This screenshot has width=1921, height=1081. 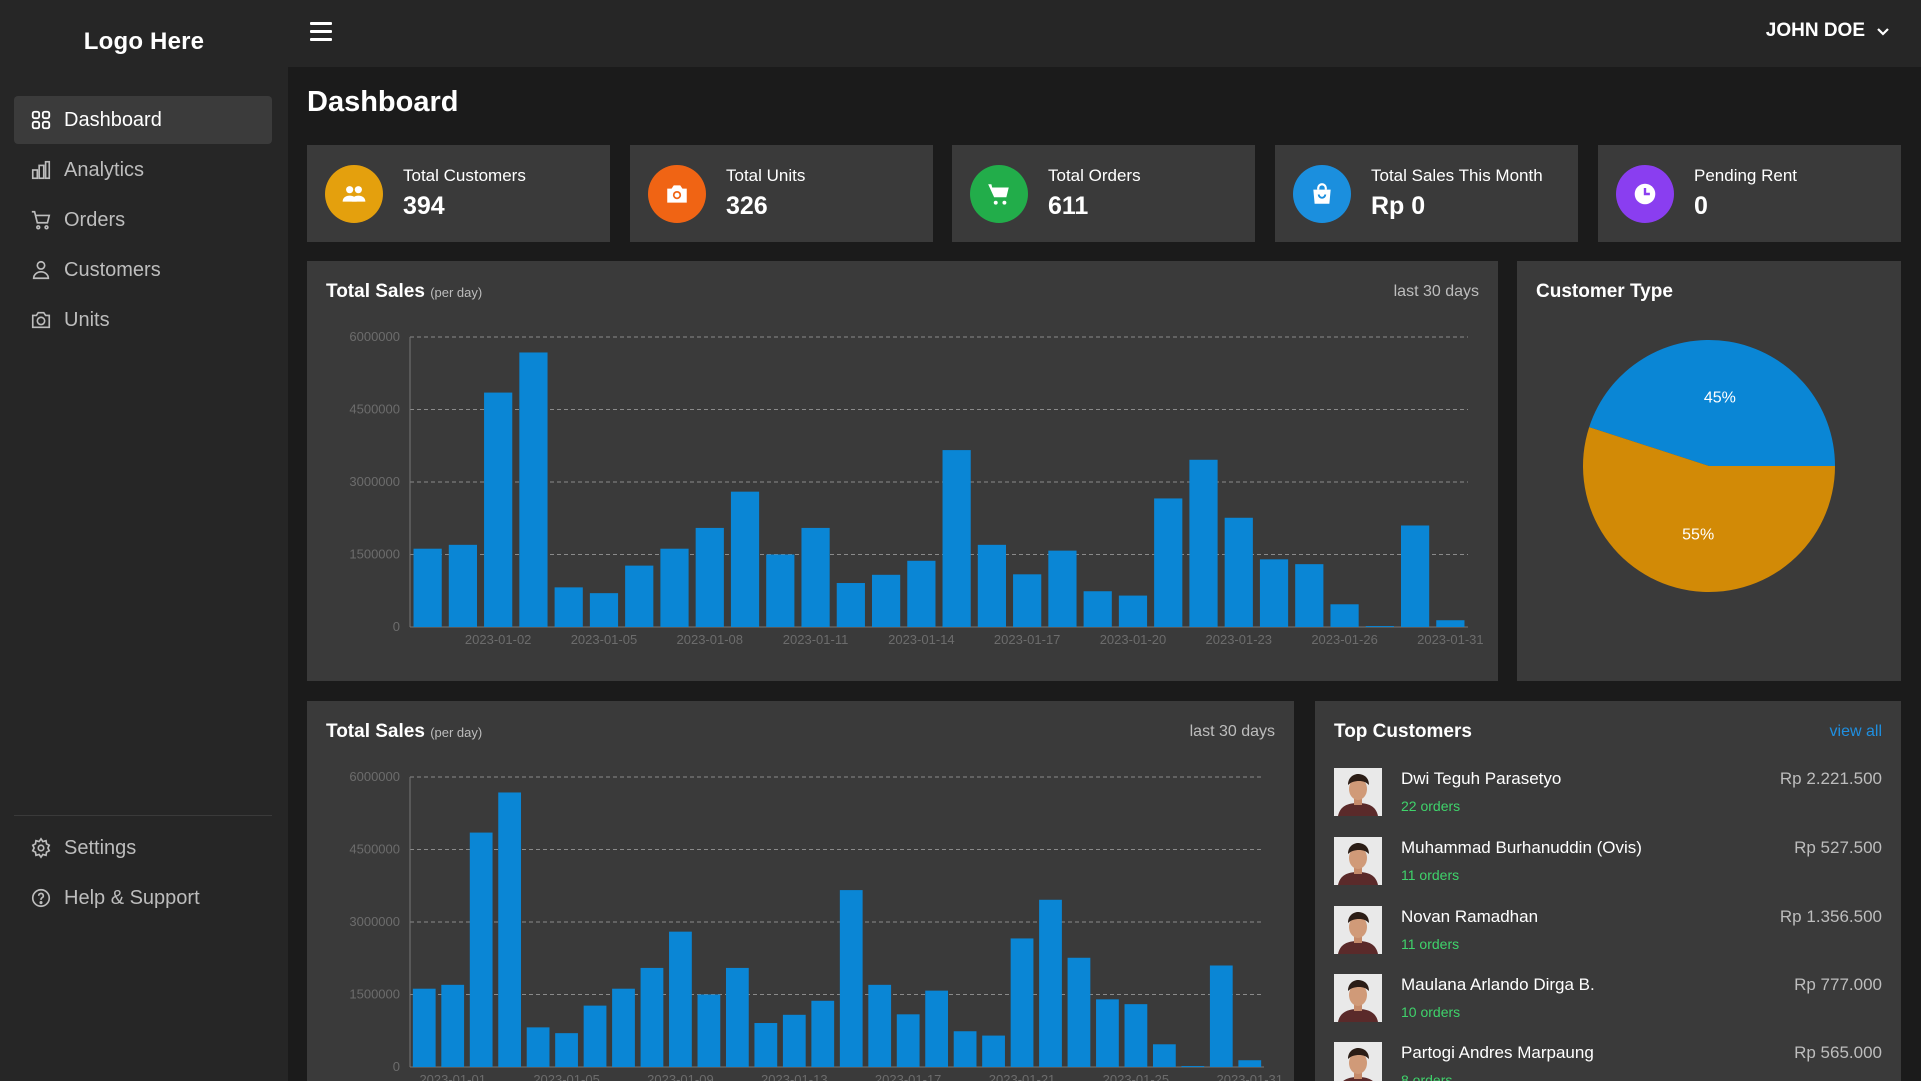 What do you see at coordinates (566, 1076) in the screenshot?
I see `x-tick-label: 2023-01-05` at bounding box center [566, 1076].